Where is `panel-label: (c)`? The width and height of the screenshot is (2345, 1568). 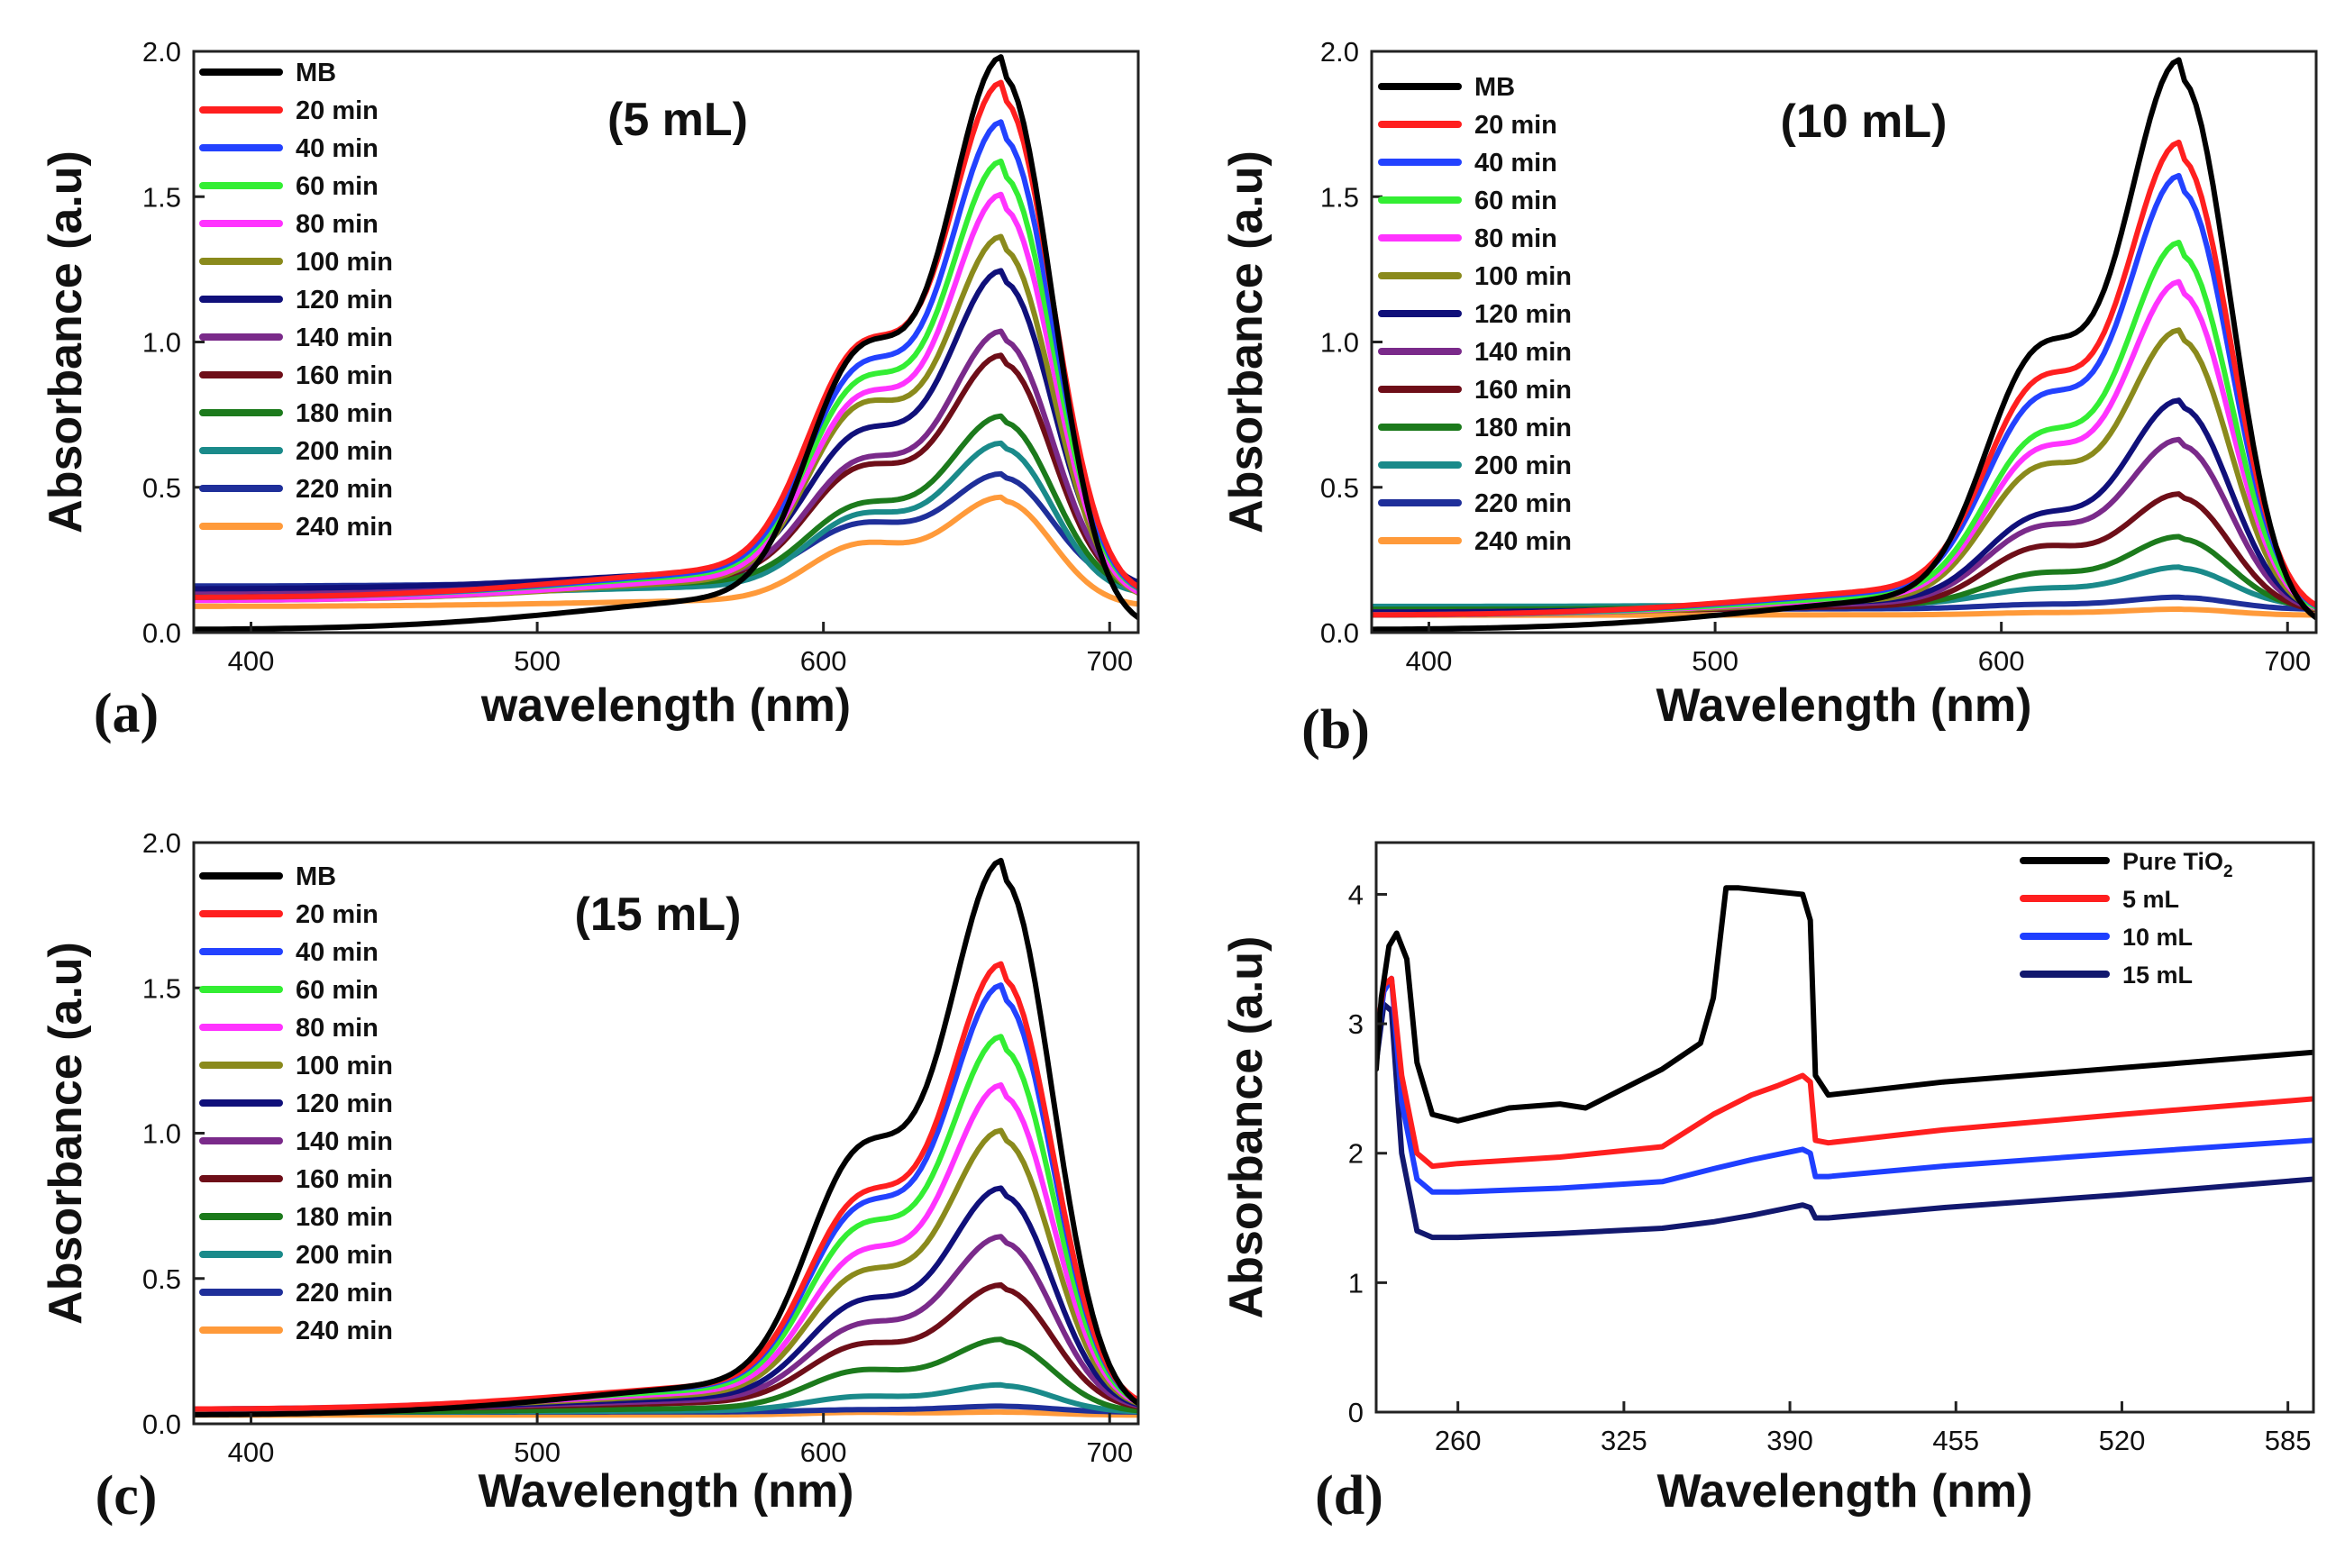 panel-label: (c) is located at coordinates (127, 1496).